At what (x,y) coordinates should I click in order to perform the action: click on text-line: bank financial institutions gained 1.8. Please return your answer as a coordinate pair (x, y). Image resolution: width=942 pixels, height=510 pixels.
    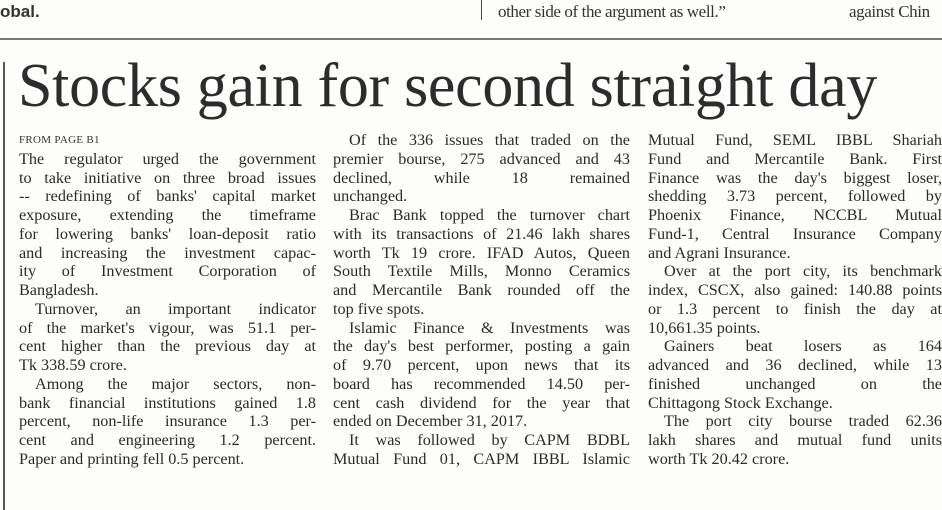
    Looking at the image, I should click on (167, 402).